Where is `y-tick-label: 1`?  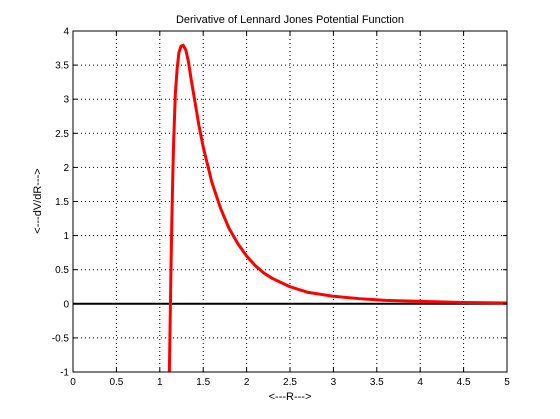
y-tick-label: 1 is located at coordinates (66, 236).